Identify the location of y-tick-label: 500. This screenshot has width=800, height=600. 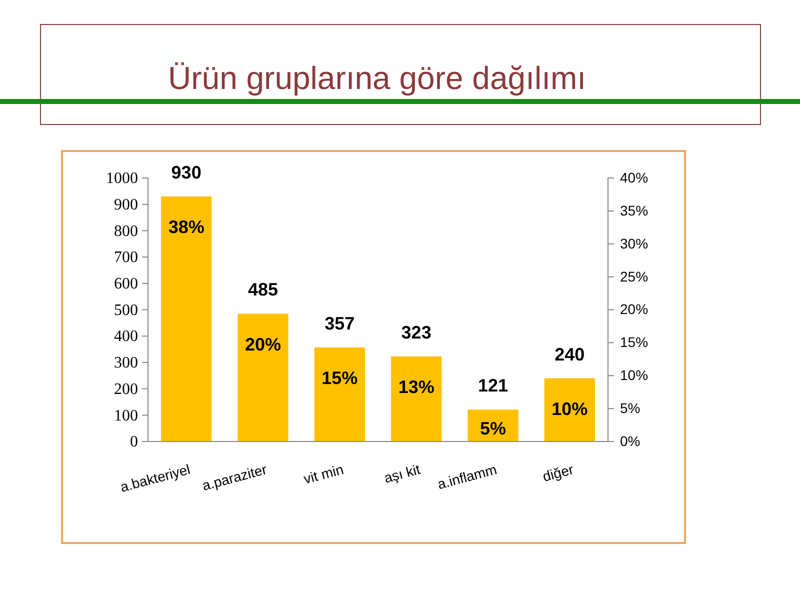
(126, 310).